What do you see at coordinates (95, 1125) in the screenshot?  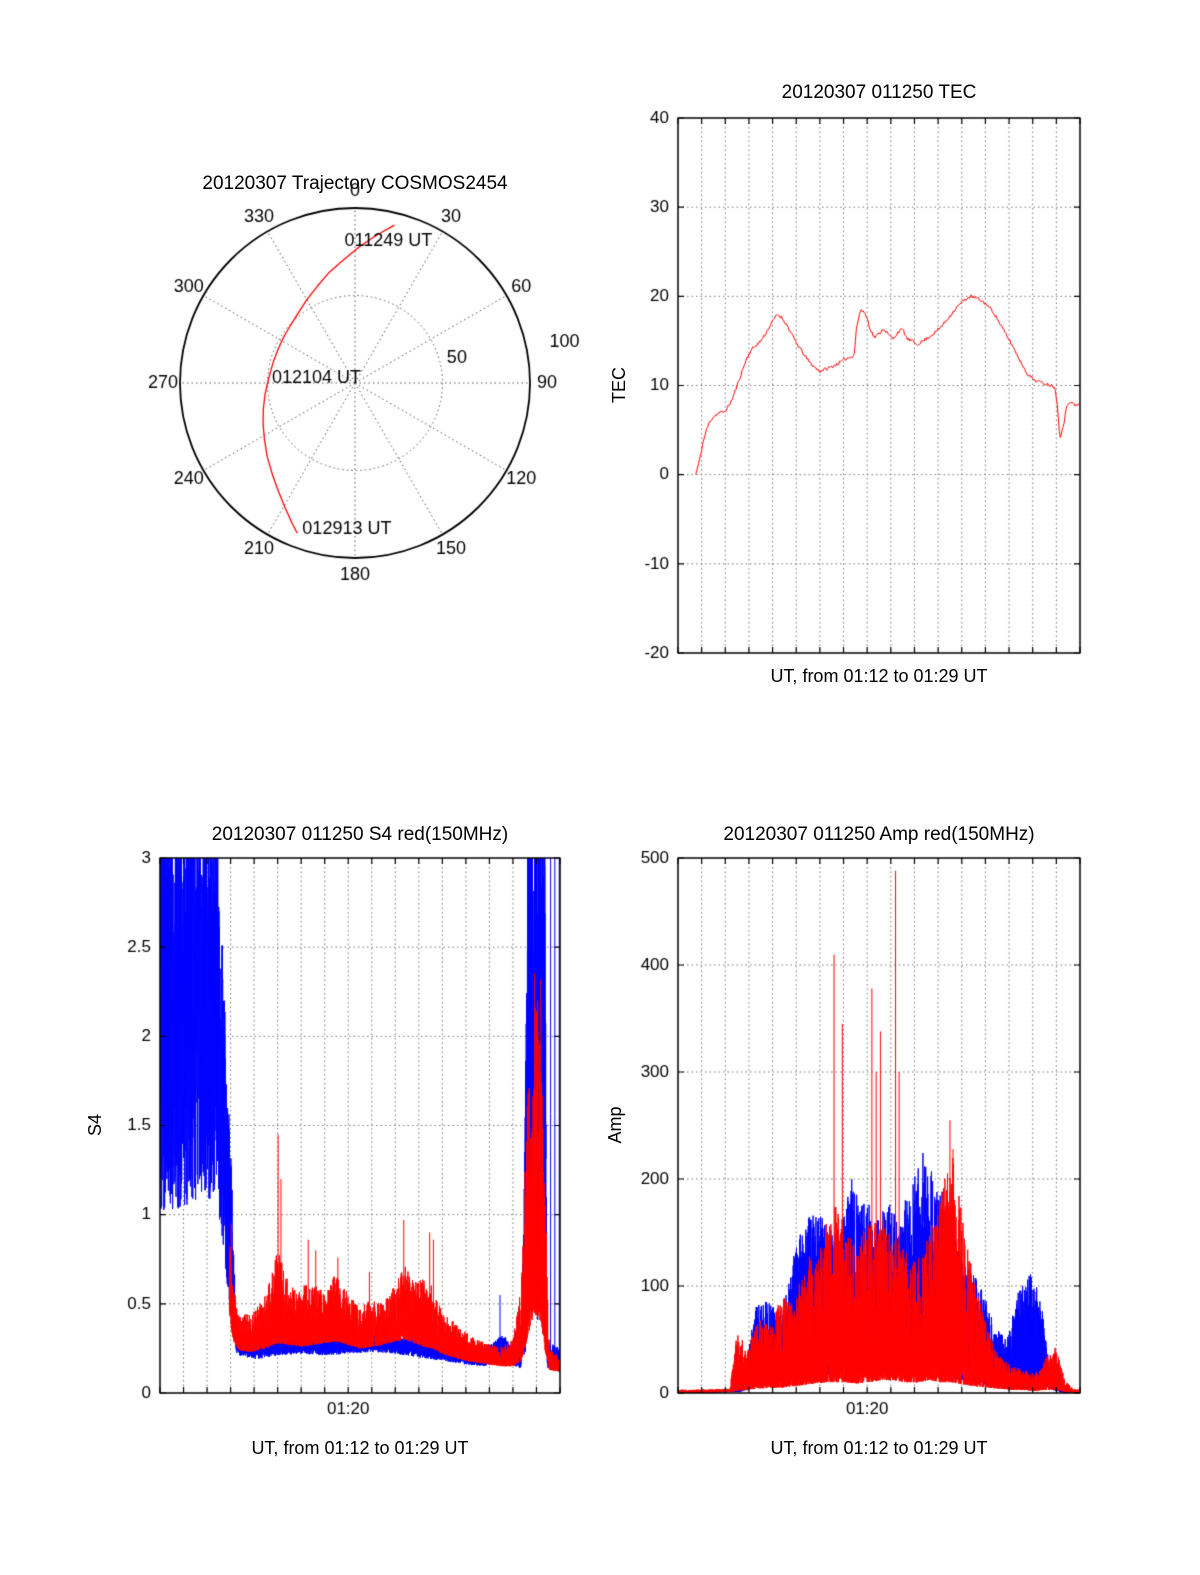 I see `s4-y-axis-label: S4` at bounding box center [95, 1125].